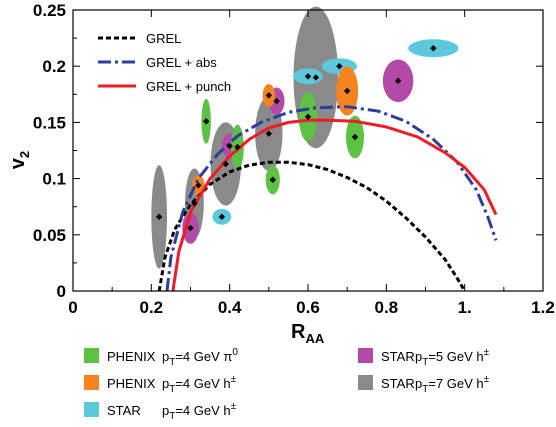 The image size is (556, 427). What do you see at coordinates (72, 307) in the screenshot?
I see `x-tick-label: 0` at bounding box center [72, 307].